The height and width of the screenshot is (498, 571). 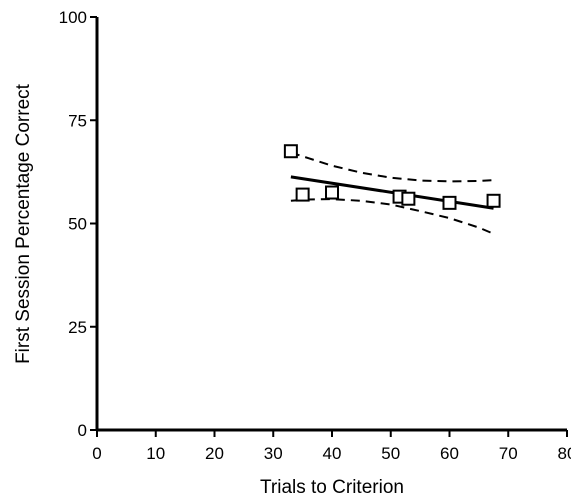 I want to click on x-axis-title: Trials to Criterion, so click(x=332, y=487).